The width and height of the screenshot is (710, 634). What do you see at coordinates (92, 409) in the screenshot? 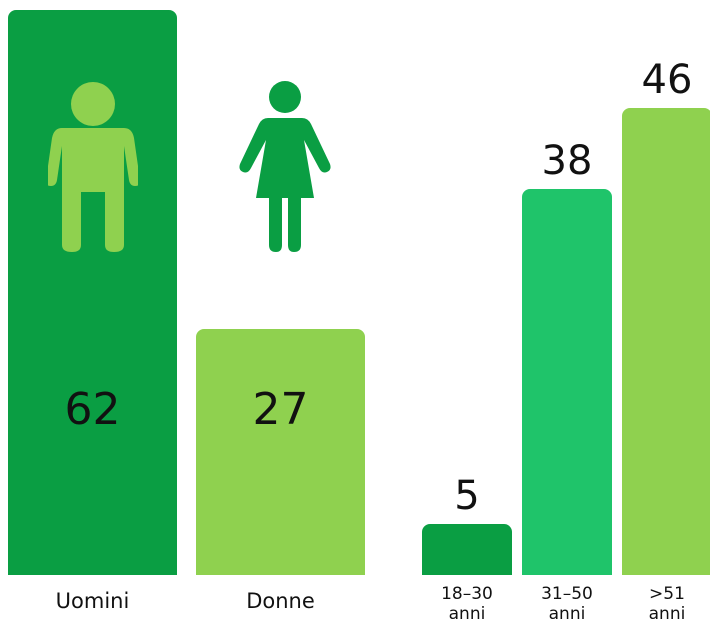
I see `value-label: 62` at bounding box center [92, 409].